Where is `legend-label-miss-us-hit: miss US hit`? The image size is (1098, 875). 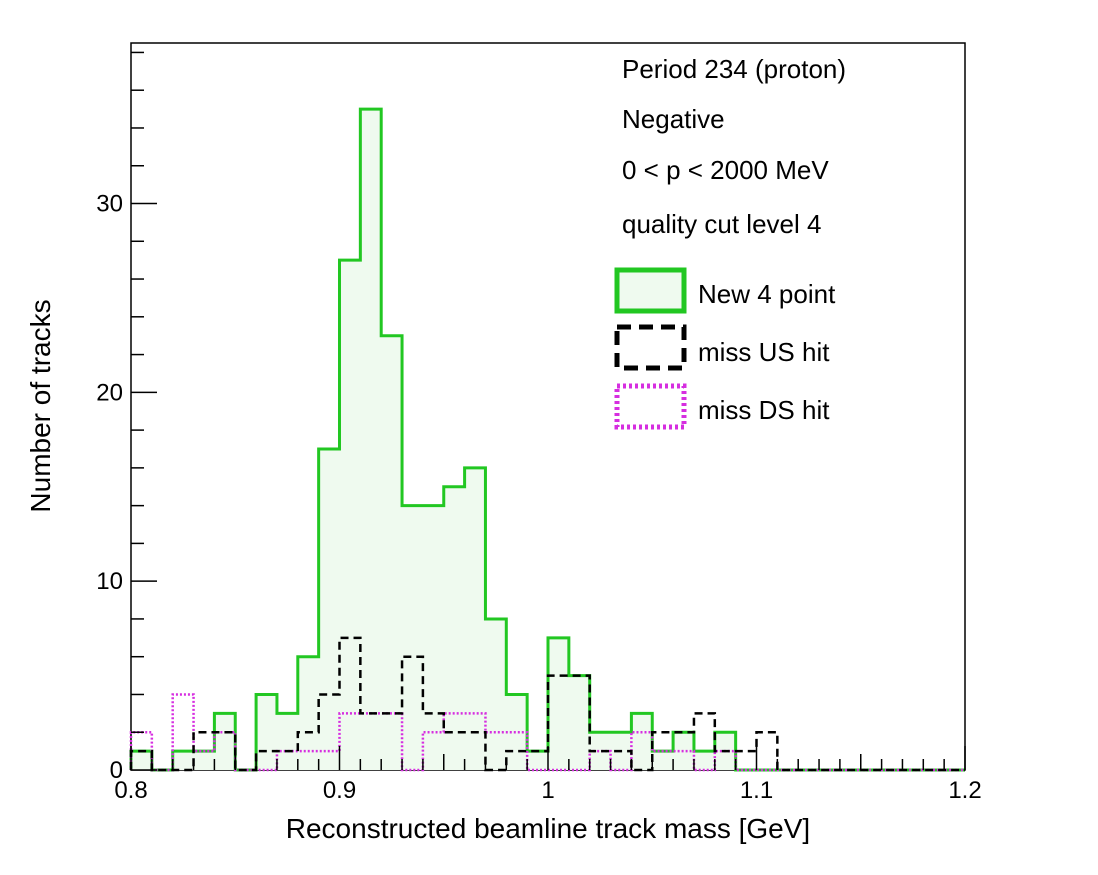 legend-label-miss-us-hit: miss US hit is located at coordinates (764, 352).